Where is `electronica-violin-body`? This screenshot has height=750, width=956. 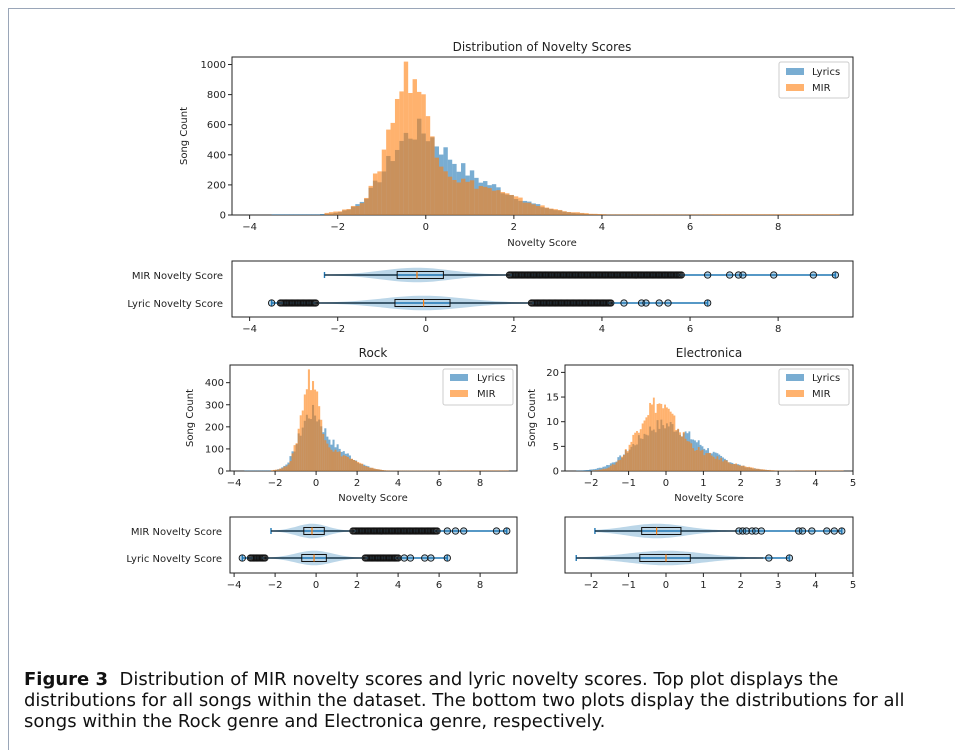 electronica-violin-body is located at coordinates (710, 544).